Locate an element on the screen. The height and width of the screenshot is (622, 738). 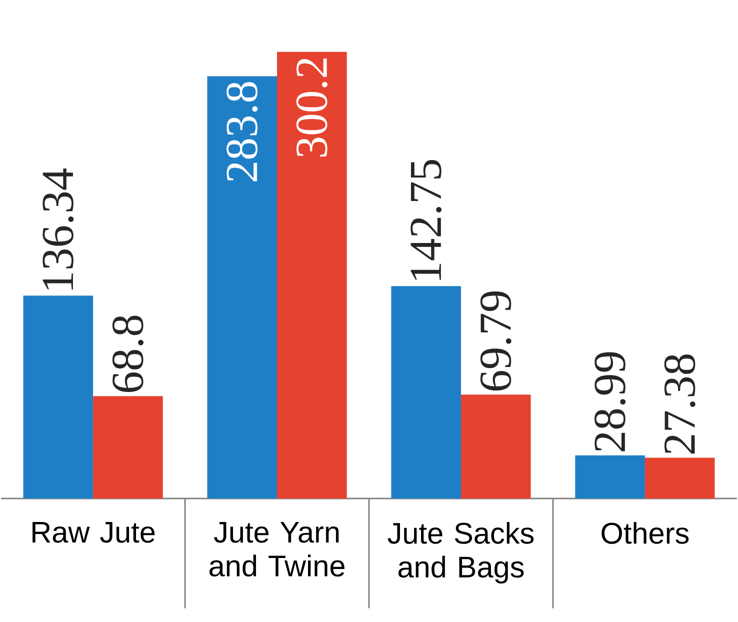
x-tick-label: Jute Yarn and Twine is located at coordinates (277, 549).